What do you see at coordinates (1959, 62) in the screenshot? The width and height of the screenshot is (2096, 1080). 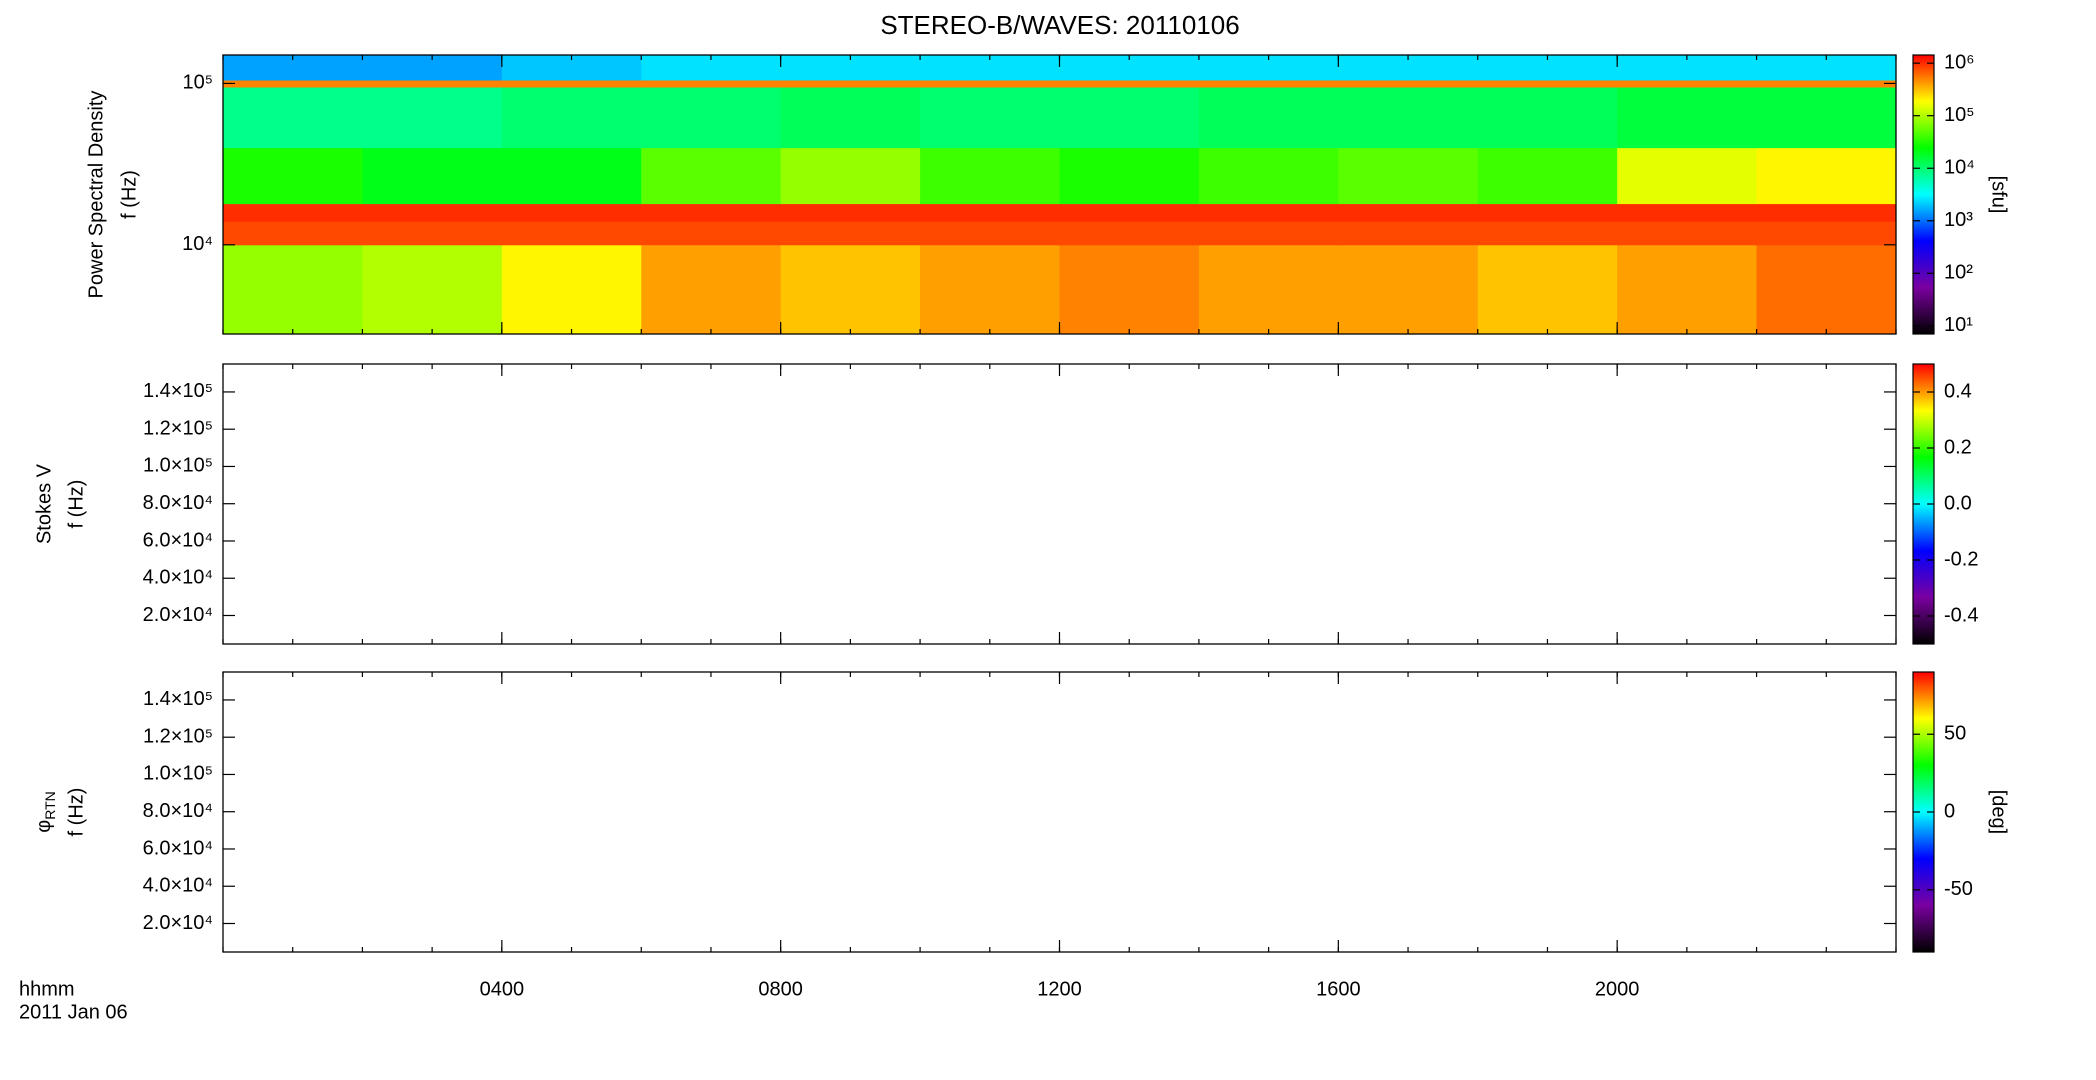 I see `colorbar-tick-label: 10⁶` at bounding box center [1959, 62].